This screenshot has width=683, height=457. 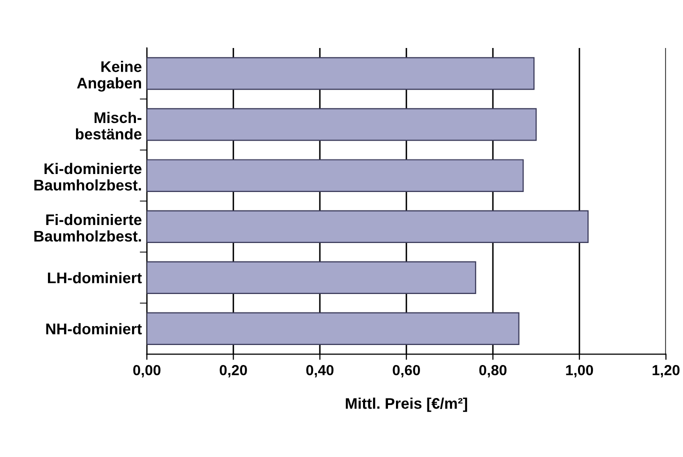 I want to click on y-tick-label: NH-dominiert, so click(x=94, y=328).